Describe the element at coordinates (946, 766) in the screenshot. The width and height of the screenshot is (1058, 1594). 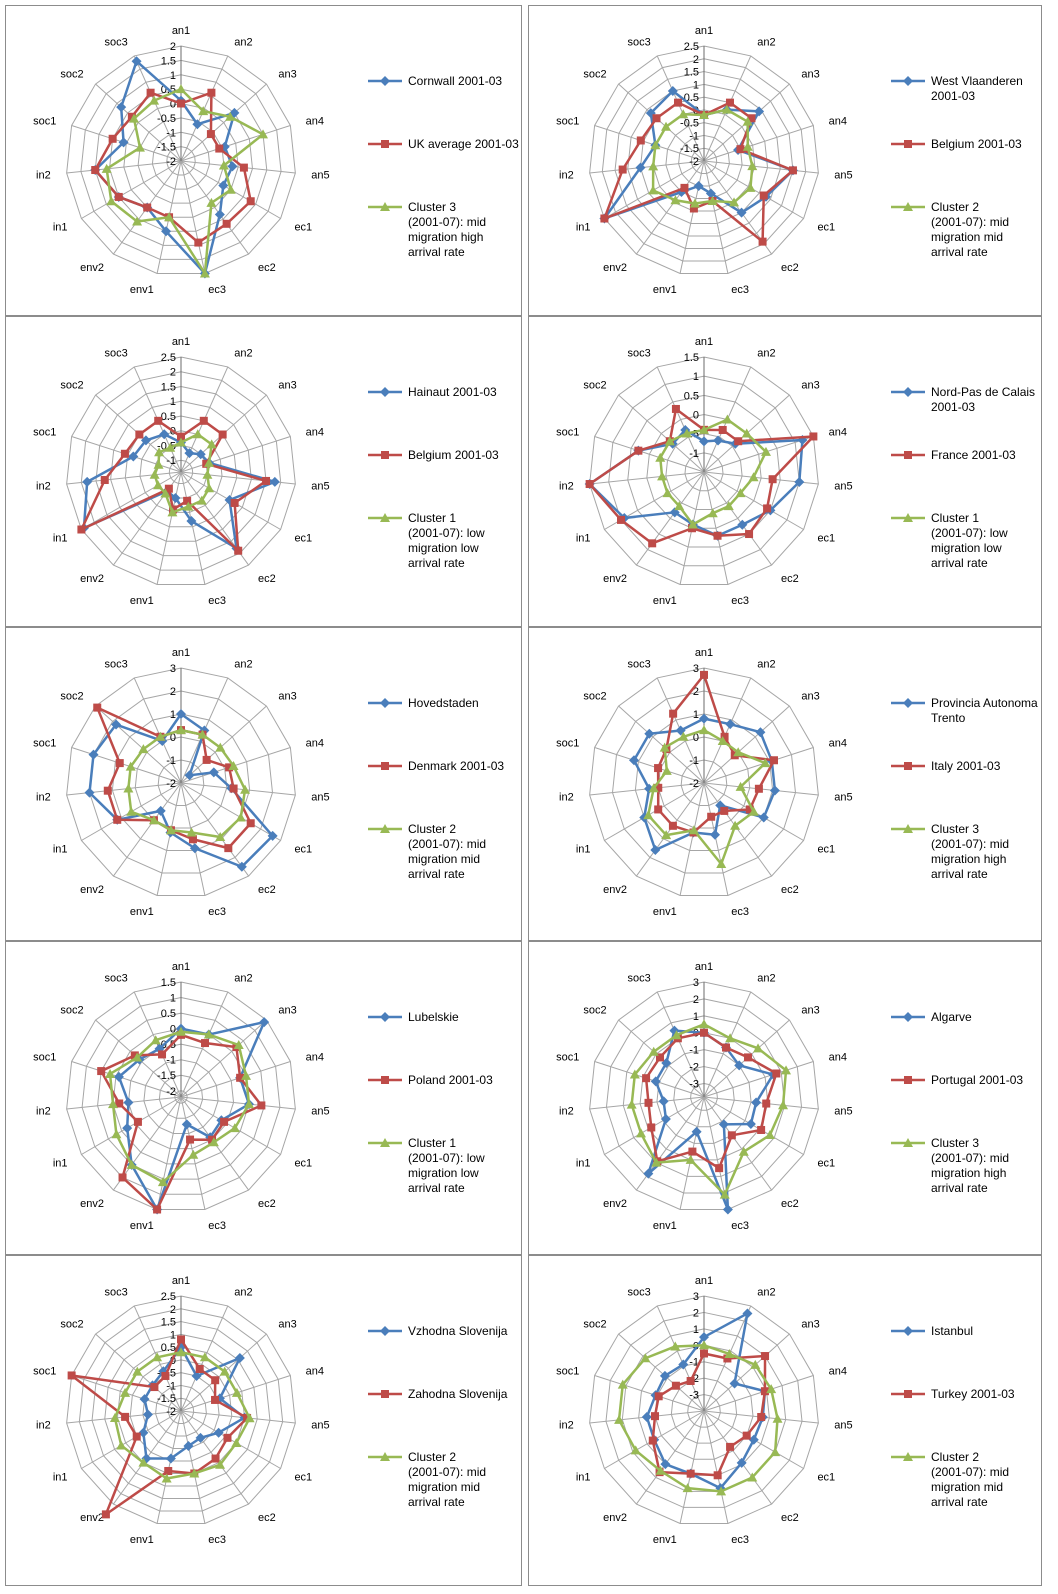
I see `legend-entry: Italy 2001-03` at that location.